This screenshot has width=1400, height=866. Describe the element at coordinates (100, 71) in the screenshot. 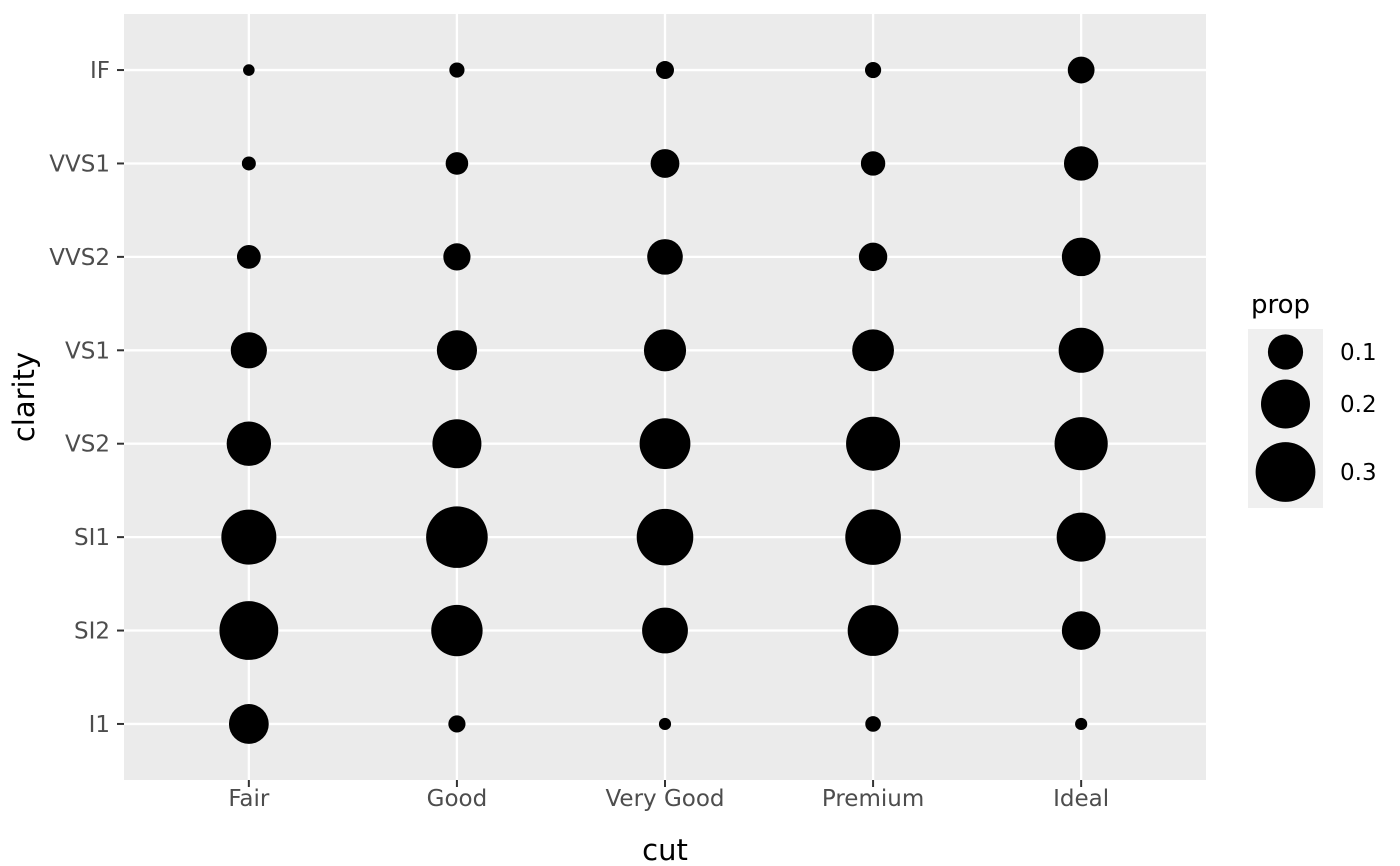

I see `y-tick-label-if: IF` at that location.